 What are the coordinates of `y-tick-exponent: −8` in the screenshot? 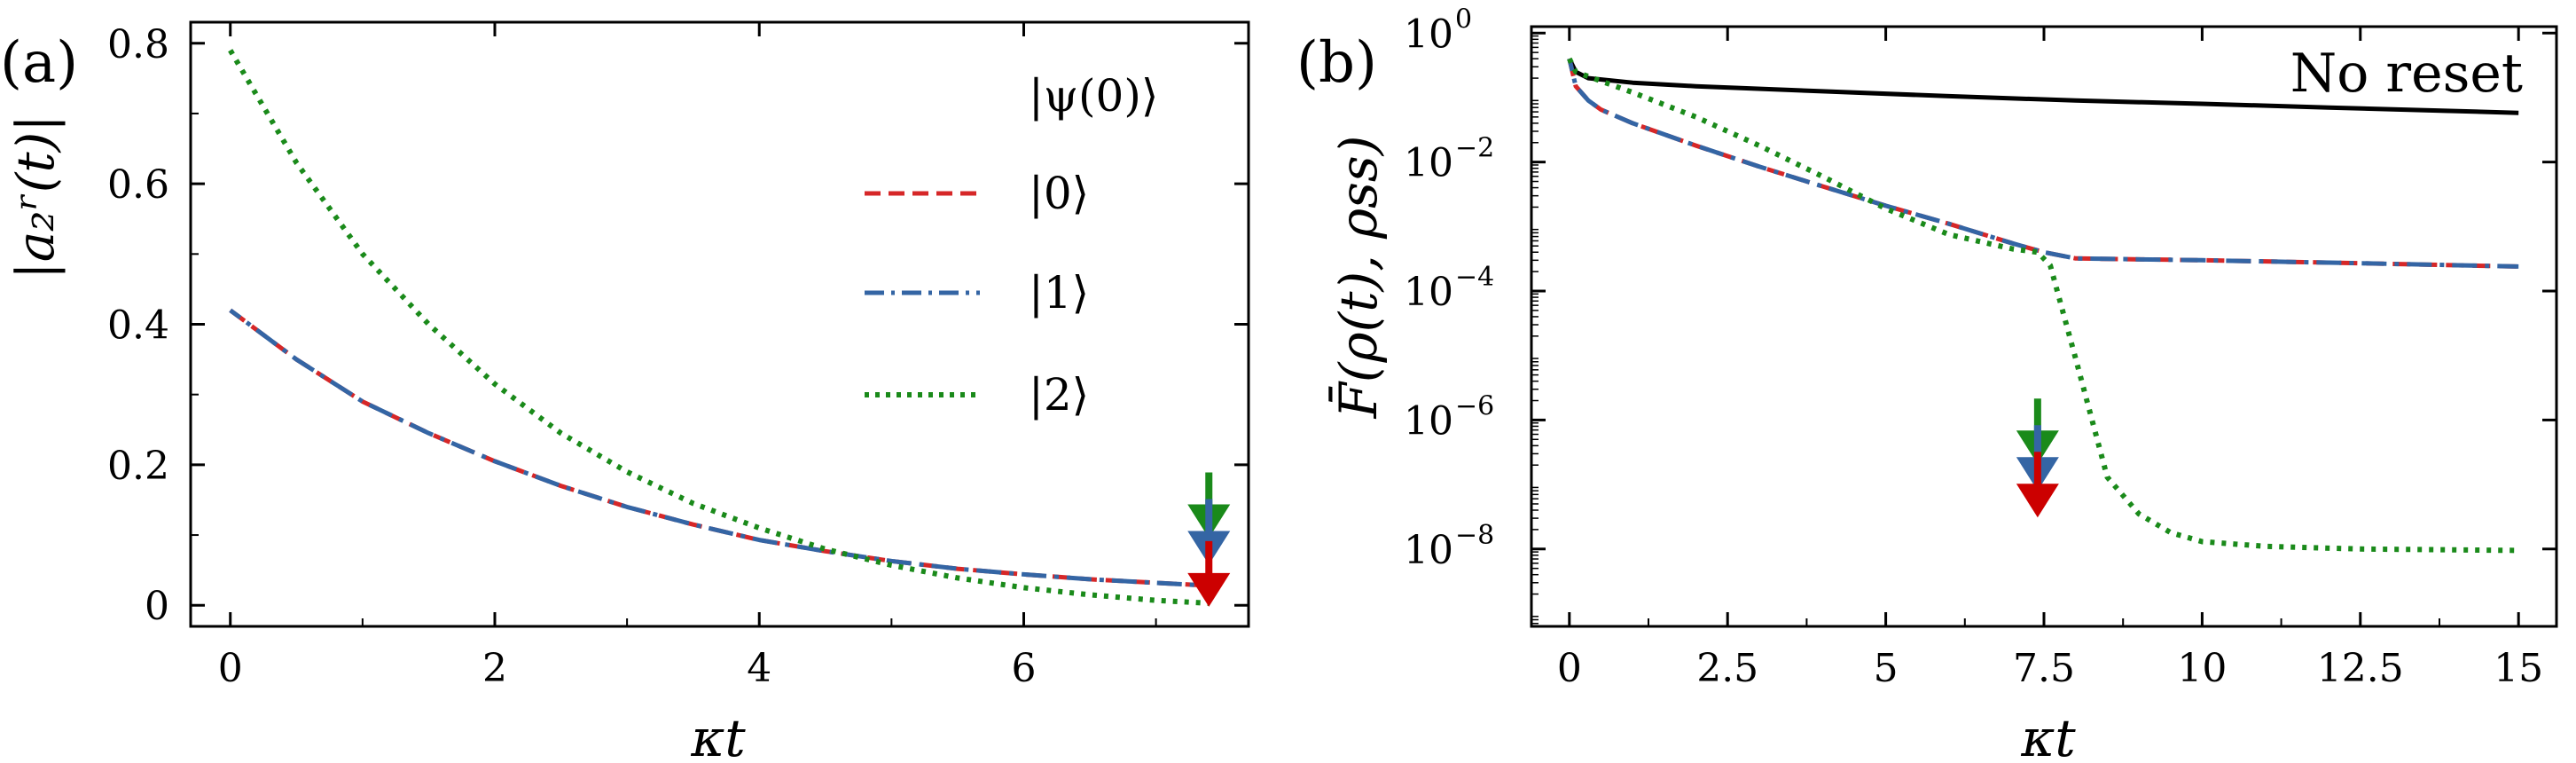 It's located at (1474, 535).